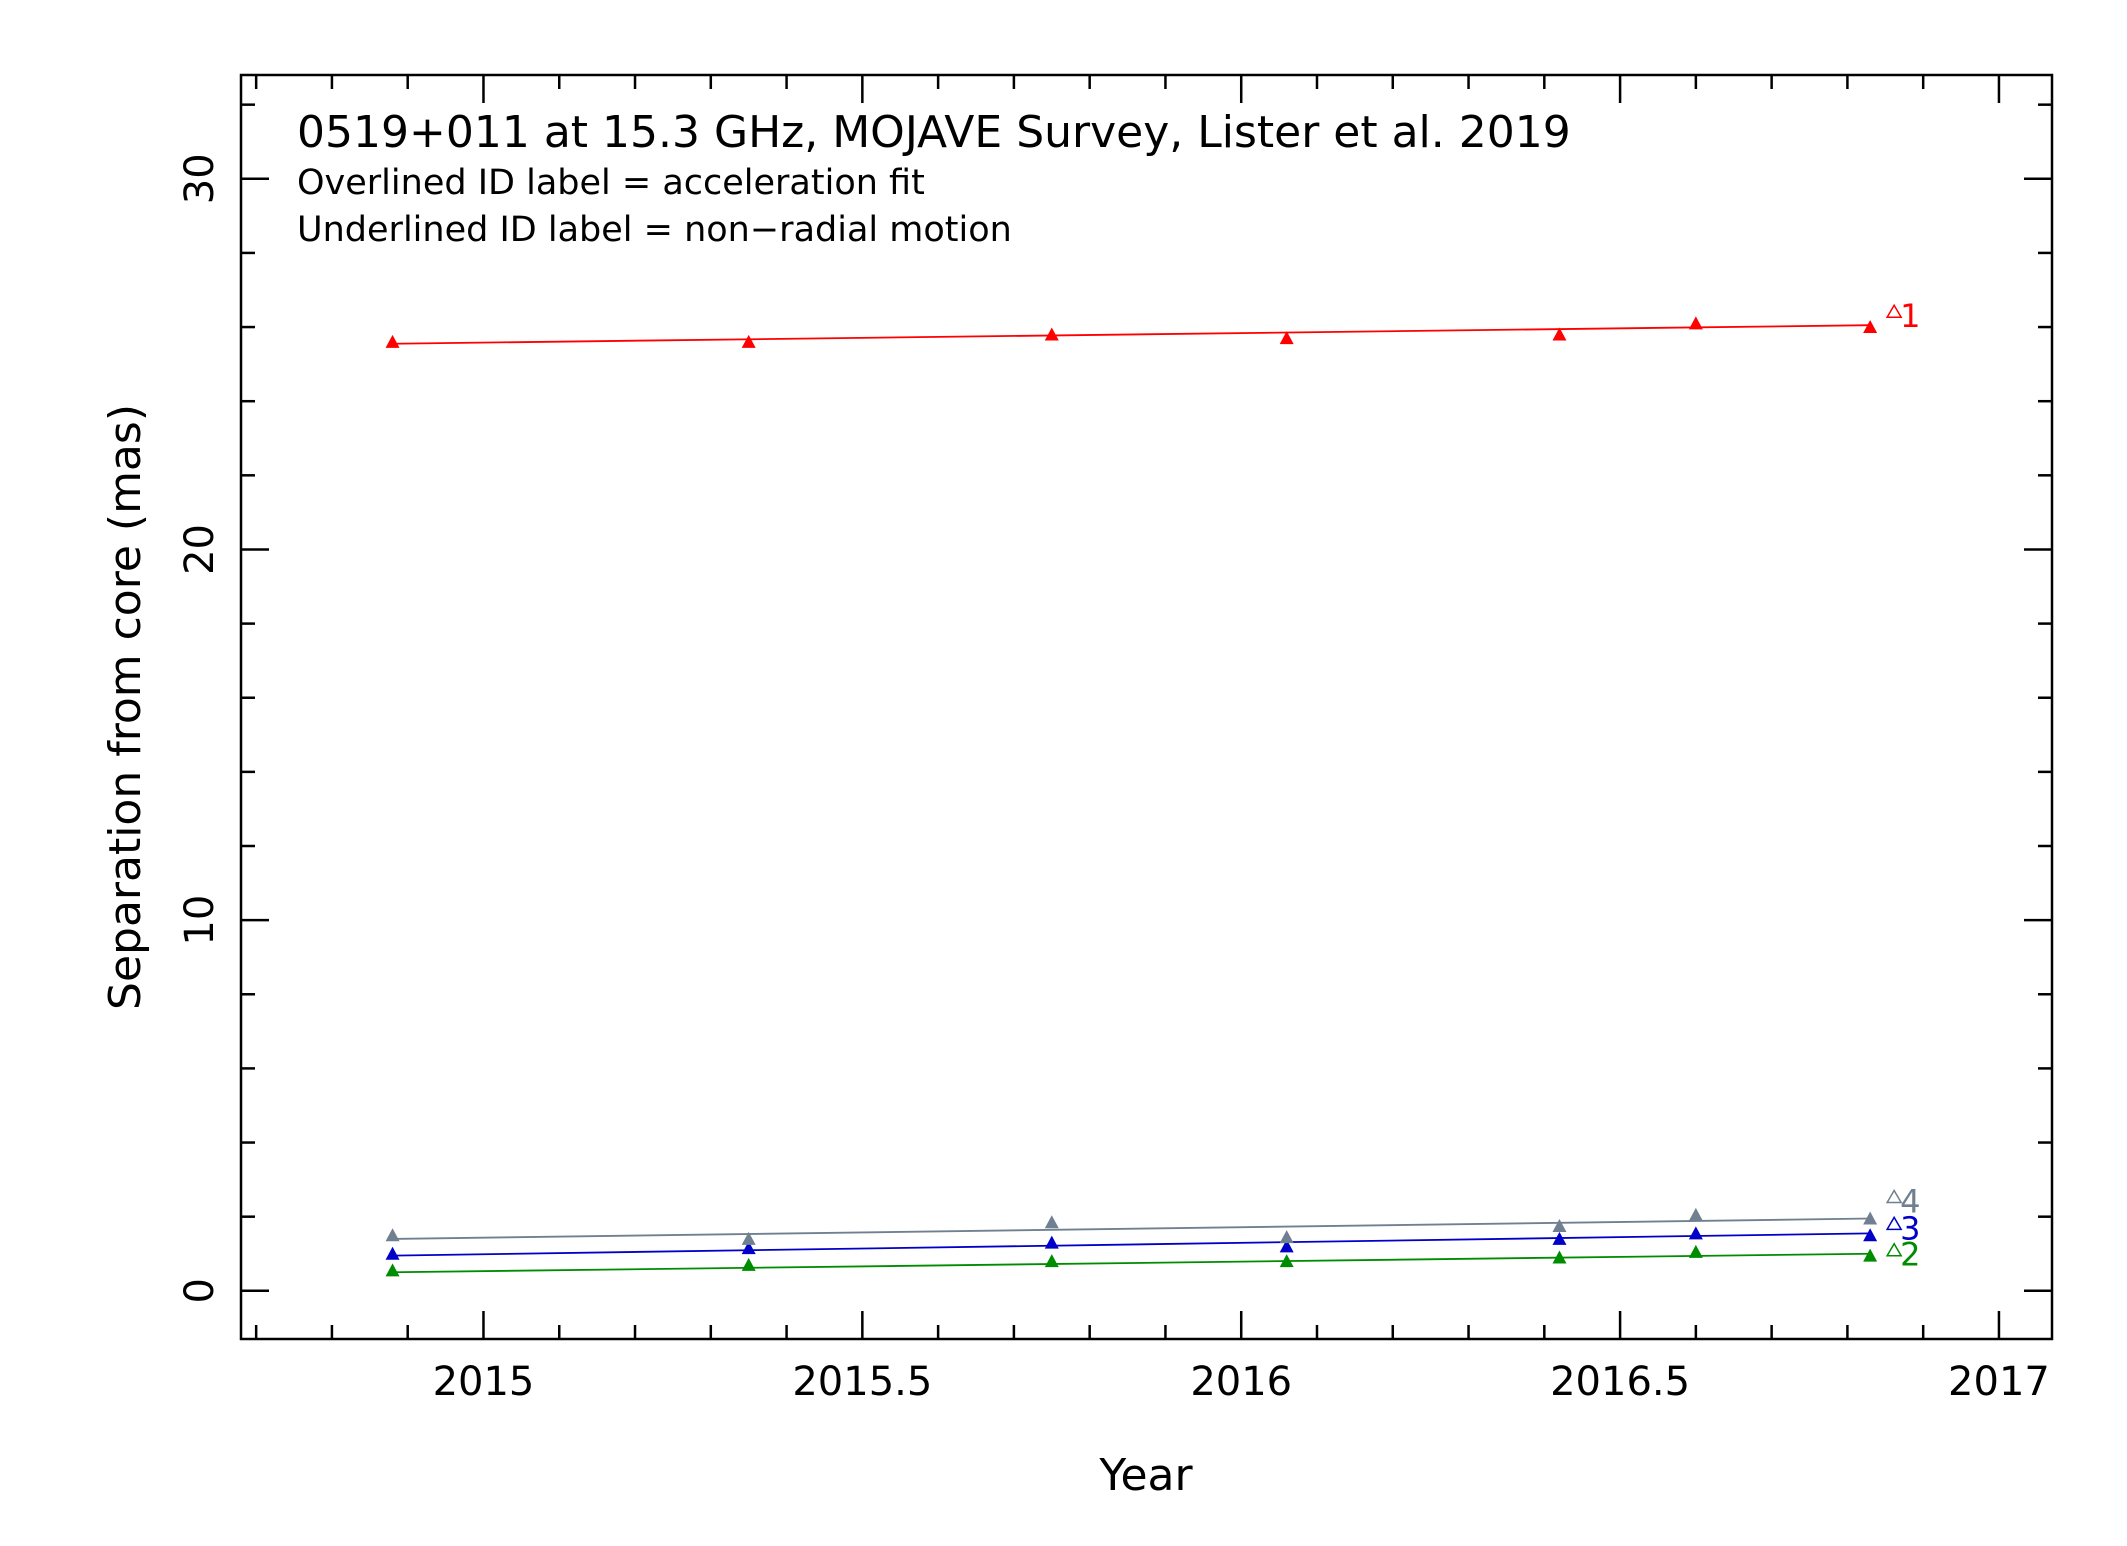 The image size is (2127, 1546). What do you see at coordinates (200, 920) in the screenshot?
I see `y-tick-label: 10` at bounding box center [200, 920].